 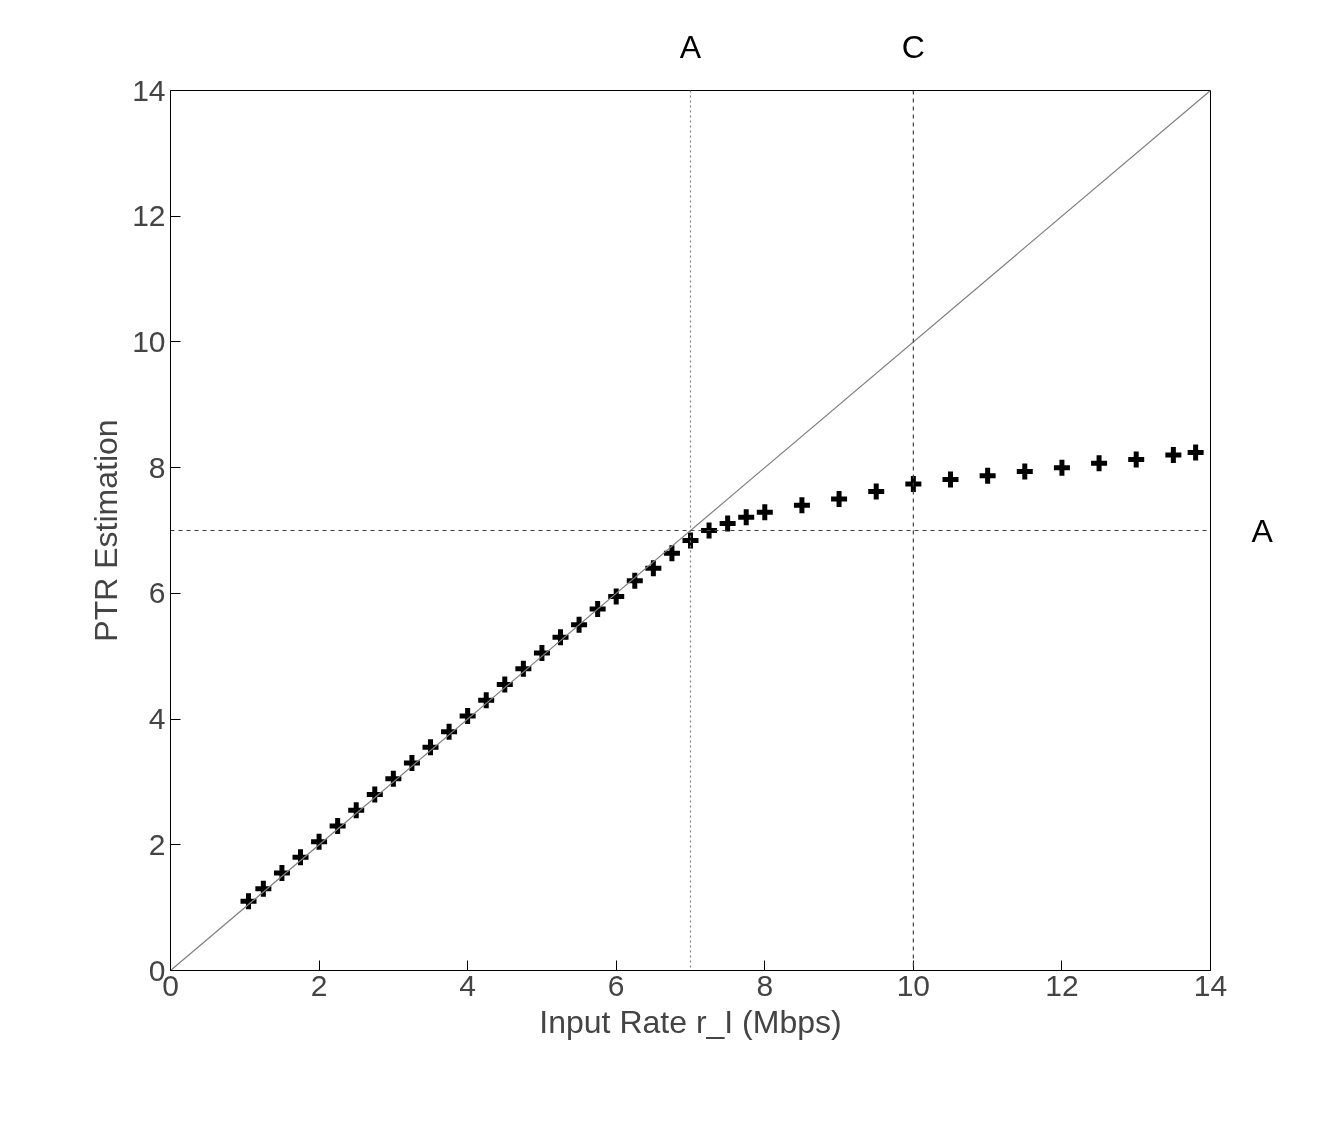 I want to click on x-tick-label: 6, so click(x=616, y=985).